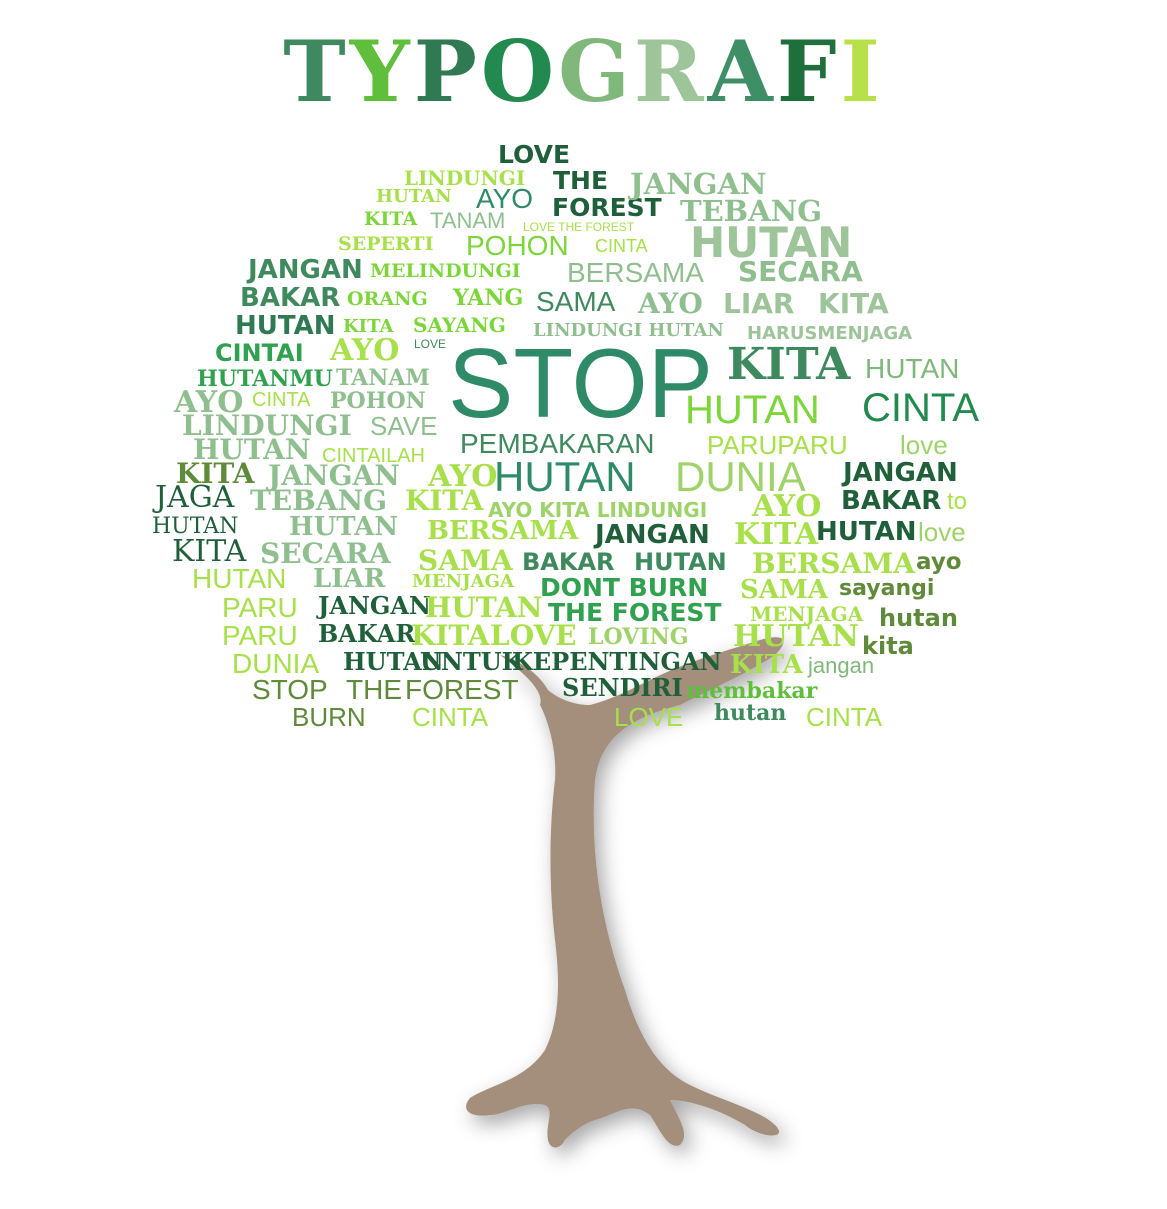 The width and height of the screenshot is (1167, 1209). What do you see at coordinates (195, 497) in the screenshot?
I see `word: JAGA` at bounding box center [195, 497].